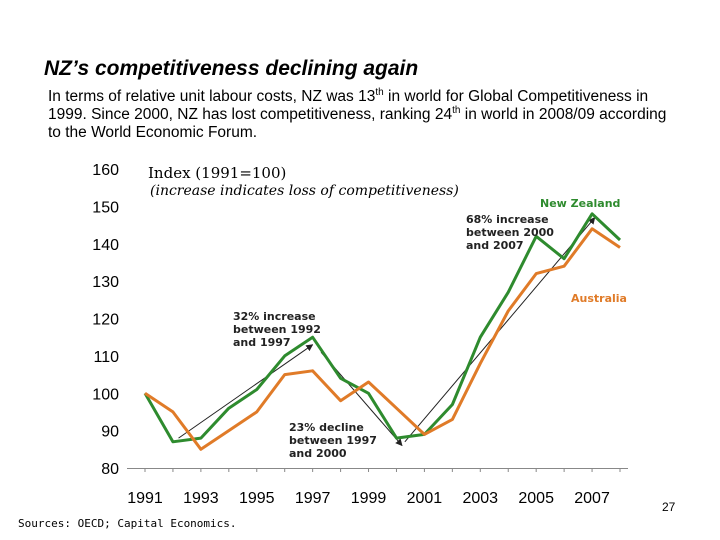 The height and width of the screenshot is (540, 720). I want to click on y-tick-labels: 80 90 100 110 120 130 140 150 160, so click(105, 320).